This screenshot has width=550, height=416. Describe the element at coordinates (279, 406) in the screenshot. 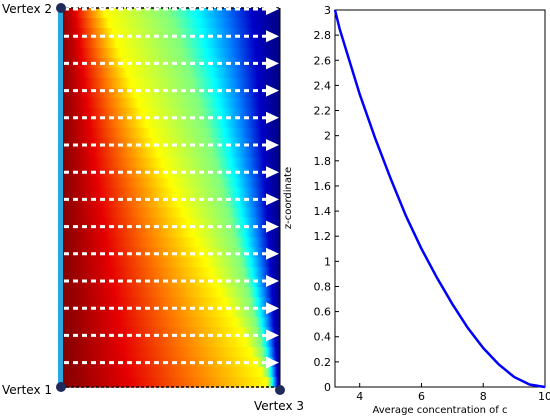

I see `vertex-3-label: Vertex 3` at that location.